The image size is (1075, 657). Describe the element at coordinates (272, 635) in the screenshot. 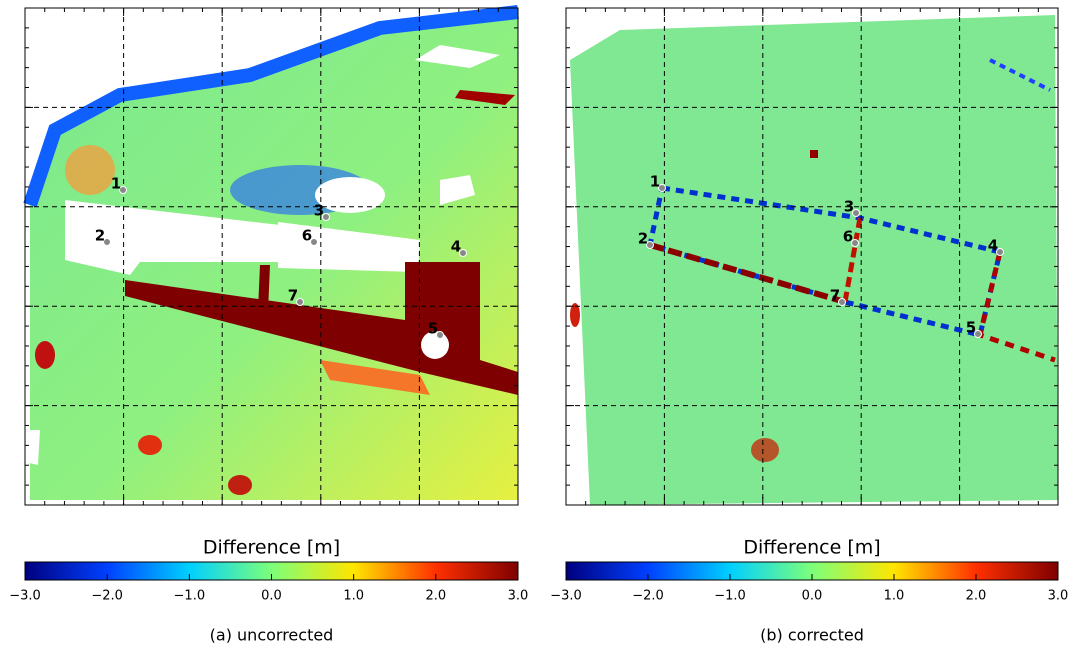

I see `caption: (a) uncorrected` at that location.